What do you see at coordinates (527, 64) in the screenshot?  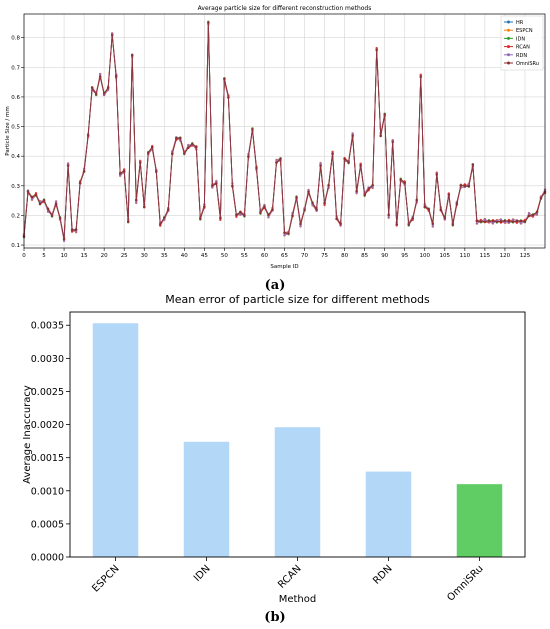 I see `legend-label-omnisru: OmniSRu` at bounding box center [527, 64].